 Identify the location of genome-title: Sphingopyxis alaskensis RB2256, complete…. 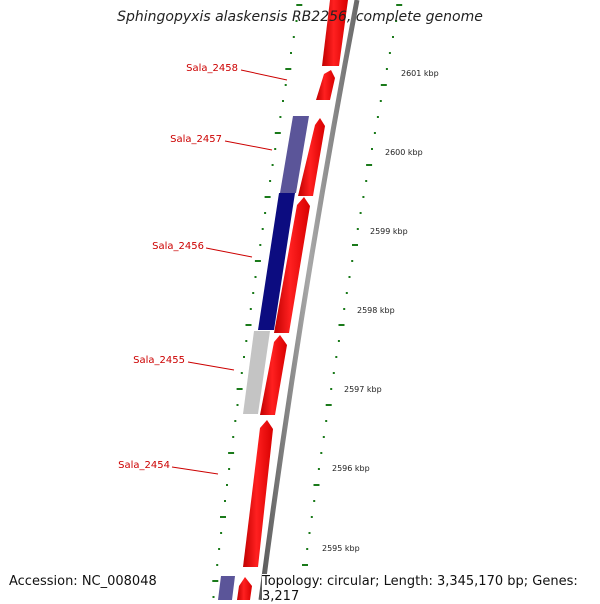
(300, 17).